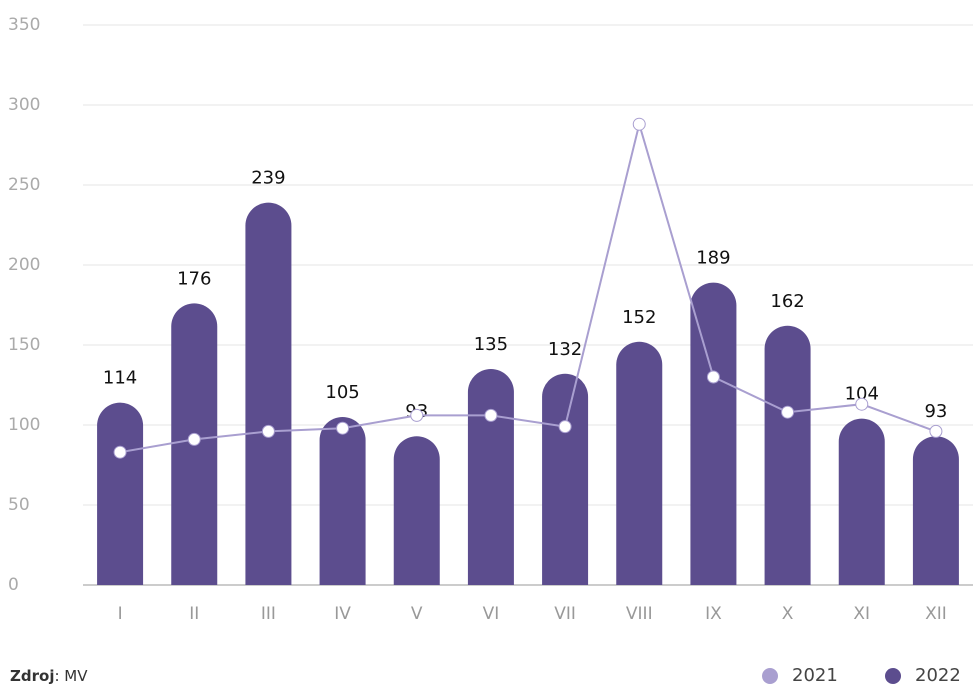  Describe the element at coordinates (861, 614) in the screenshot. I see `x-tick-label: XI` at that location.